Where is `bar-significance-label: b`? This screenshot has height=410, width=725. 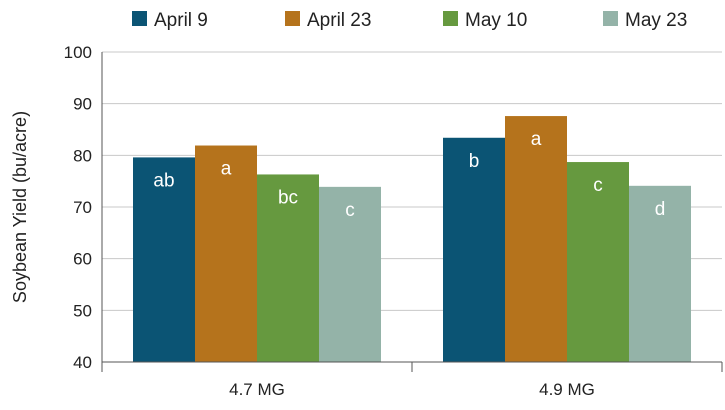 bar-significance-label: b is located at coordinates (474, 161).